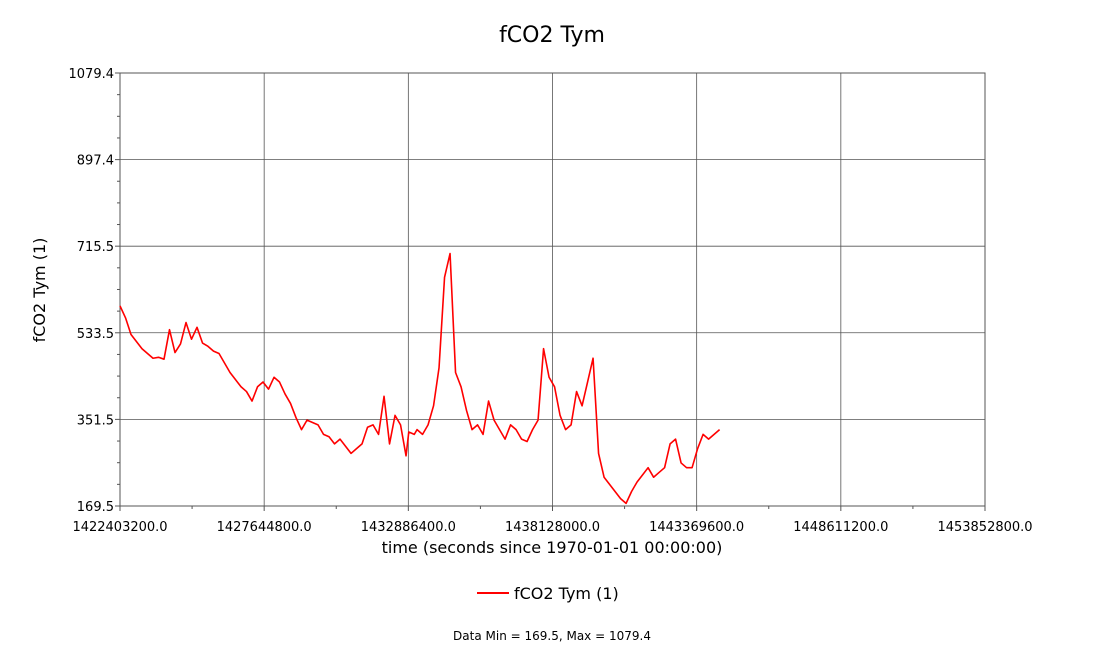 The width and height of the screenshot is (1104, 656). Describe the element at coordinates (408, 527) in the screenshot. I see `x-tick-label: 1432886400.0` at that location.